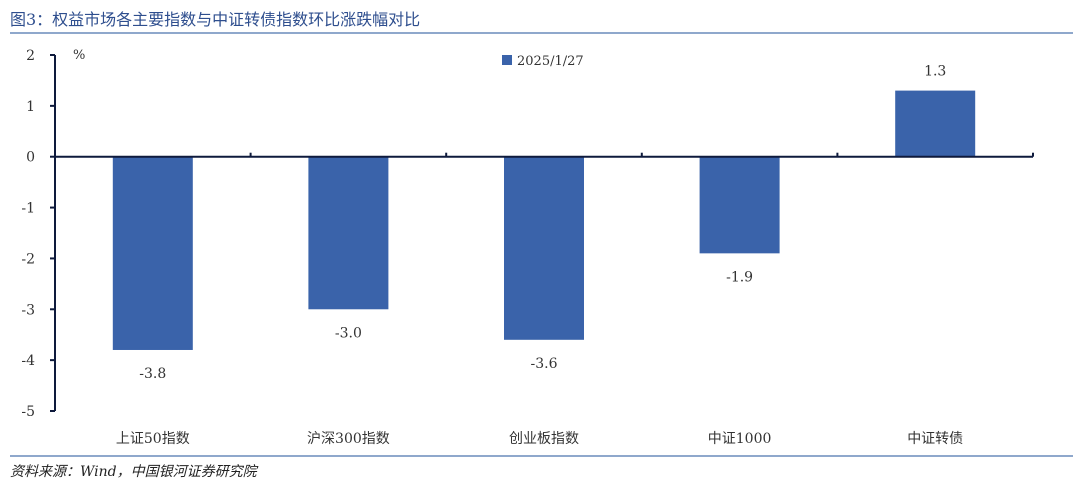 This screenshot has height=485, width=1080. I want to click on data-label: -3.8, so click(152, 374).